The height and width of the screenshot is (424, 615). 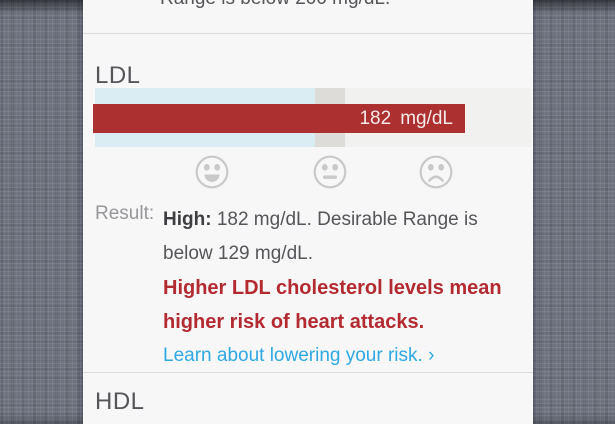 What do you see at coordinates (187, 219) in the screenshot?
I see `result-status: High:` at bounding box center [187, 219].